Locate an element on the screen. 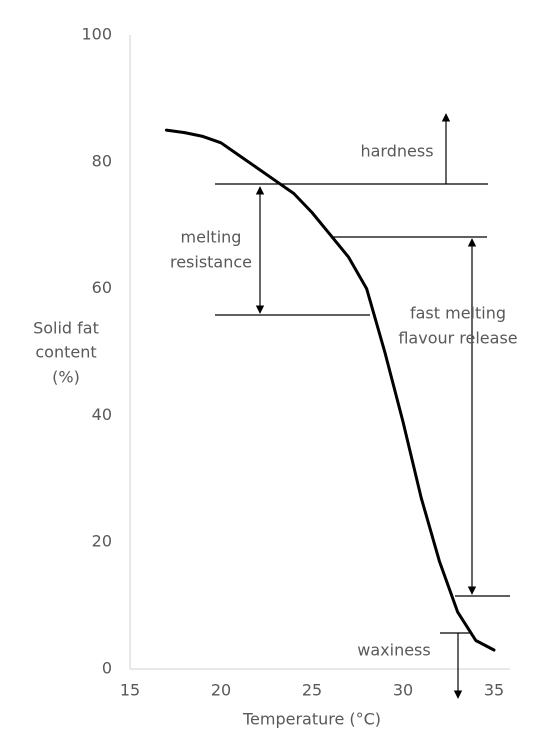 This screenshot has height=754, width=552. y-tick-label: 20 is located at coordinates (102, 541).